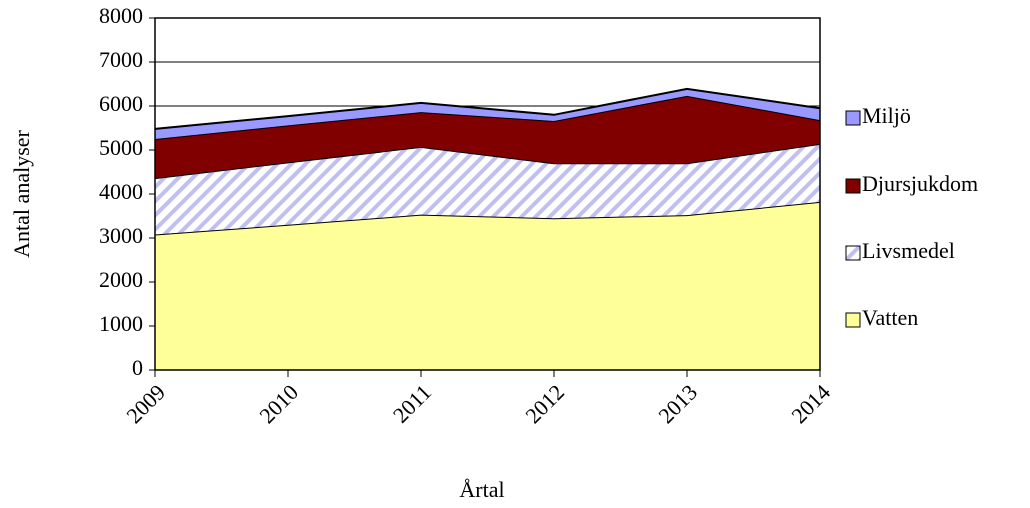 Image resolution: width=1030 pixels, height=508 pixels. Describe the element at coordinates (137, 367) in the screenshot. I see `y-tick-label: 0` at that location.